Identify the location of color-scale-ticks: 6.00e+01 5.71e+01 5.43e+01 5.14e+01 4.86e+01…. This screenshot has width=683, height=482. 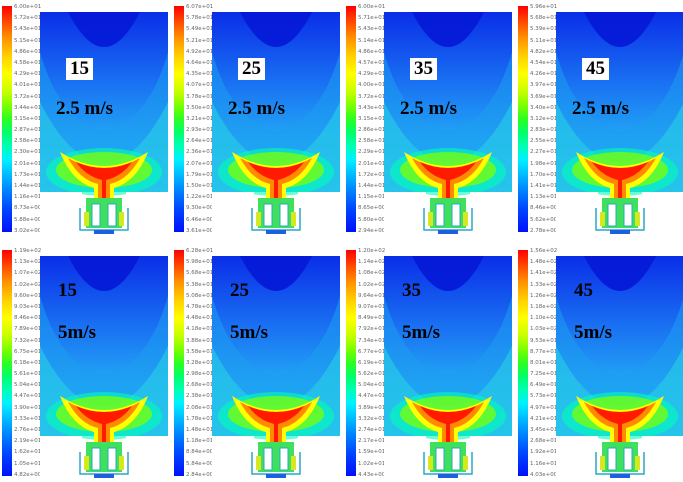
(379, 119).